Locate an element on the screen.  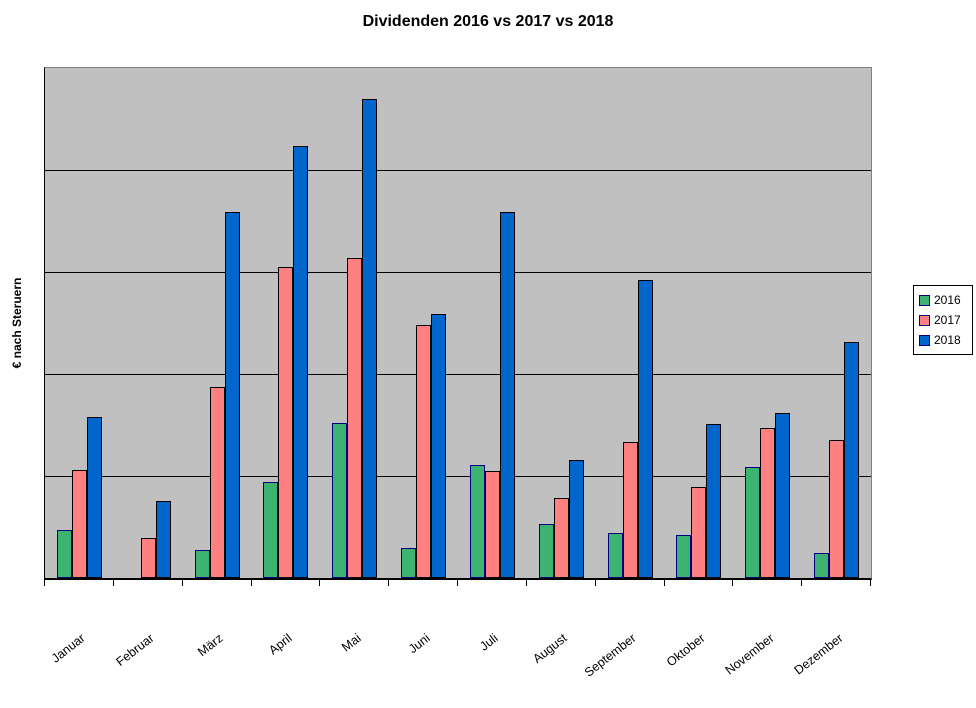
y-axis-title: € nach Steruern is located at coordinates (17, 323).